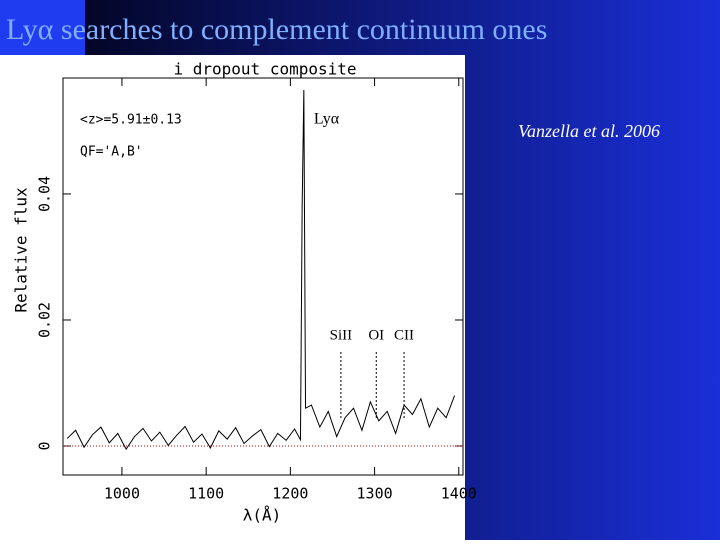  I want to click on line-marker-label: CII, so click(404, 335).